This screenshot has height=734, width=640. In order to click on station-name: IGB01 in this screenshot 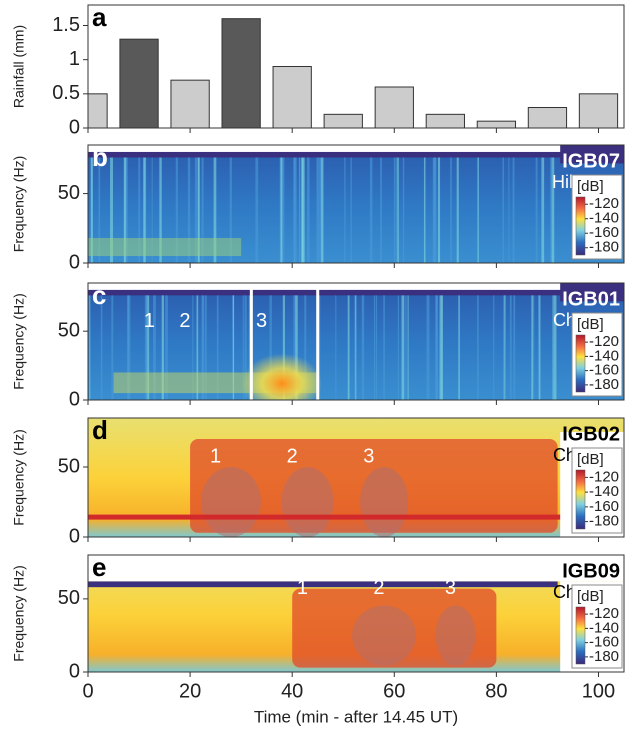, I will do `click(591, 299)`.